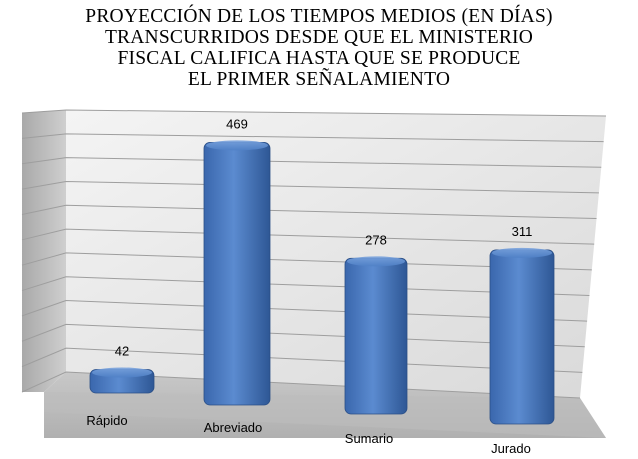 This screenshot has width=638, height=459. What do you see at coordinates (319, 58) in the screenshot?
I see `chart-title-line-3: FISCAL CALIFICA HASTA QUE SE PRODUCE` at bounding box center [319, 58].